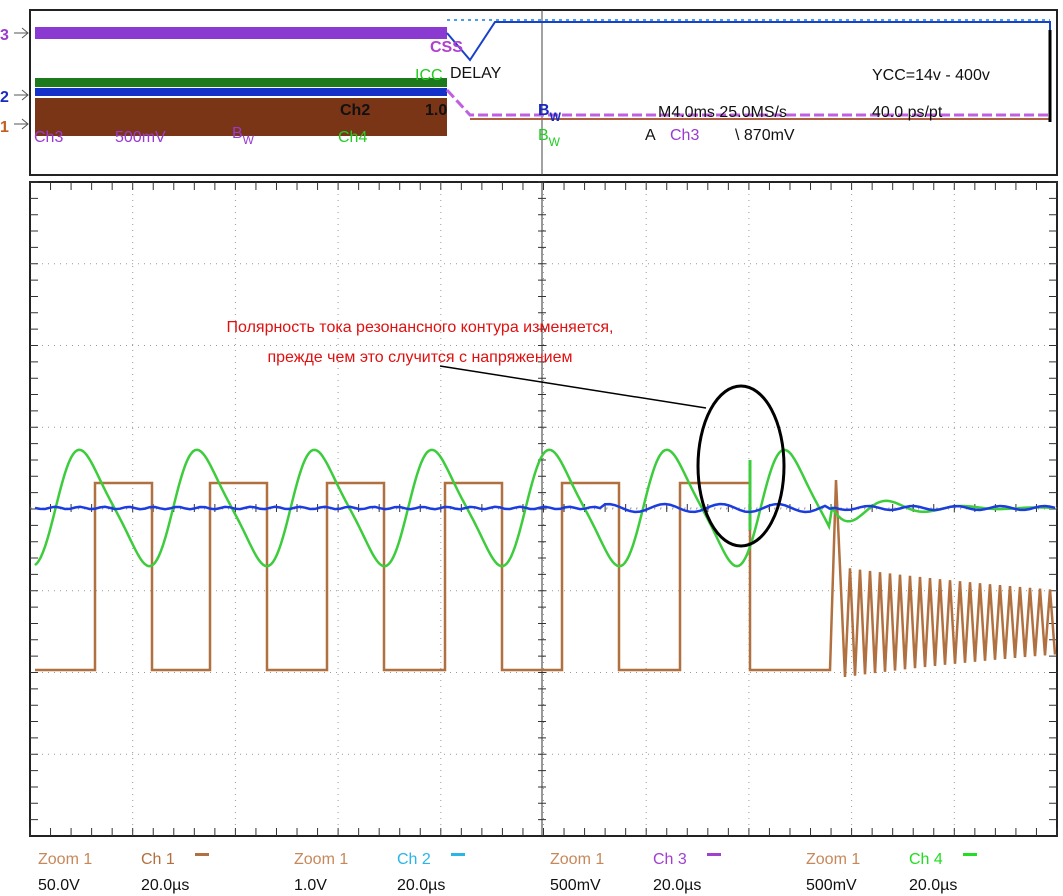 The image size is (1063, 896). I want to click on ch4-label: Ch4, so click(352, 137).